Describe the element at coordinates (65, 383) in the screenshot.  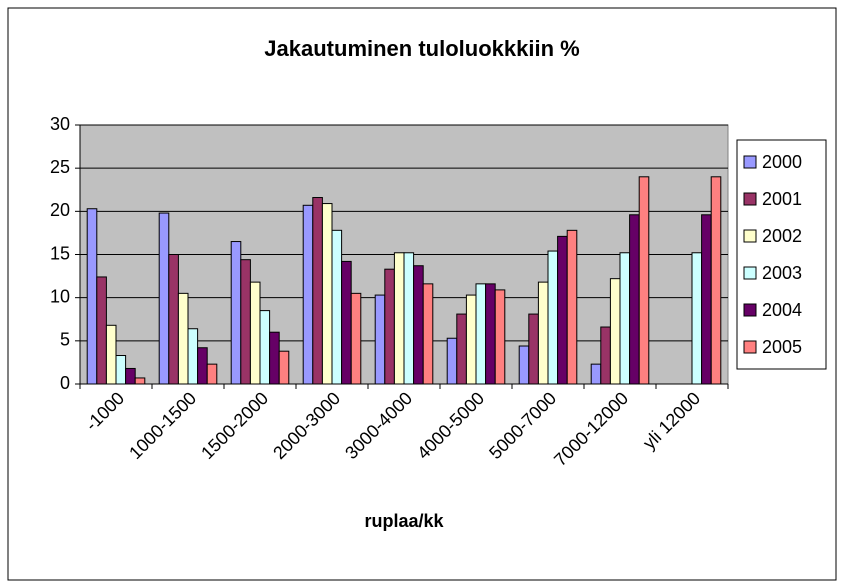
I see `y-tick-label: 0` at that location.